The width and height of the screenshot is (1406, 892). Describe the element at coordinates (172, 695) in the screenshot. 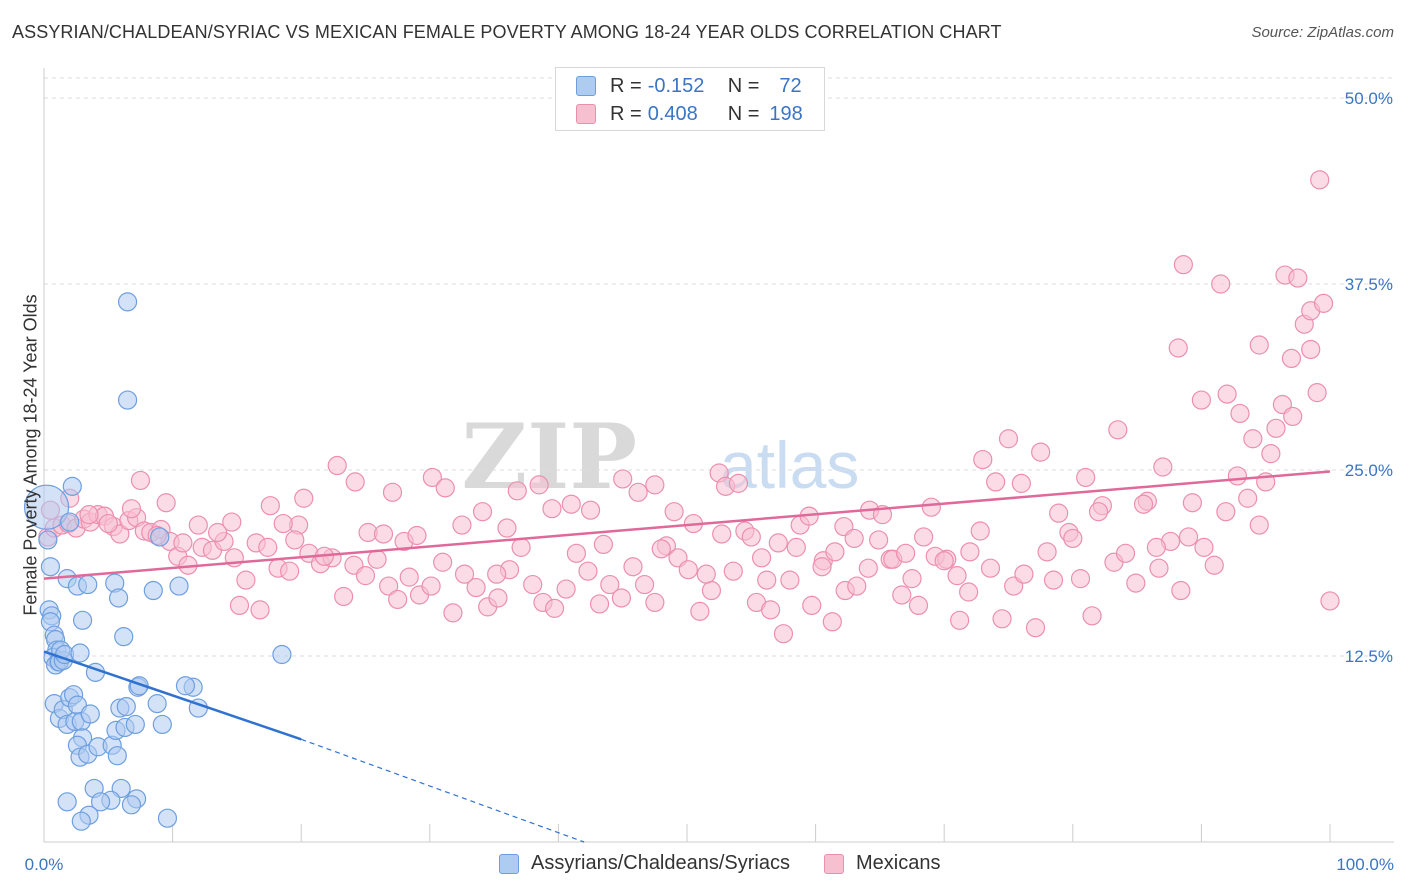

I see `assyrians-trend-line` at that location.